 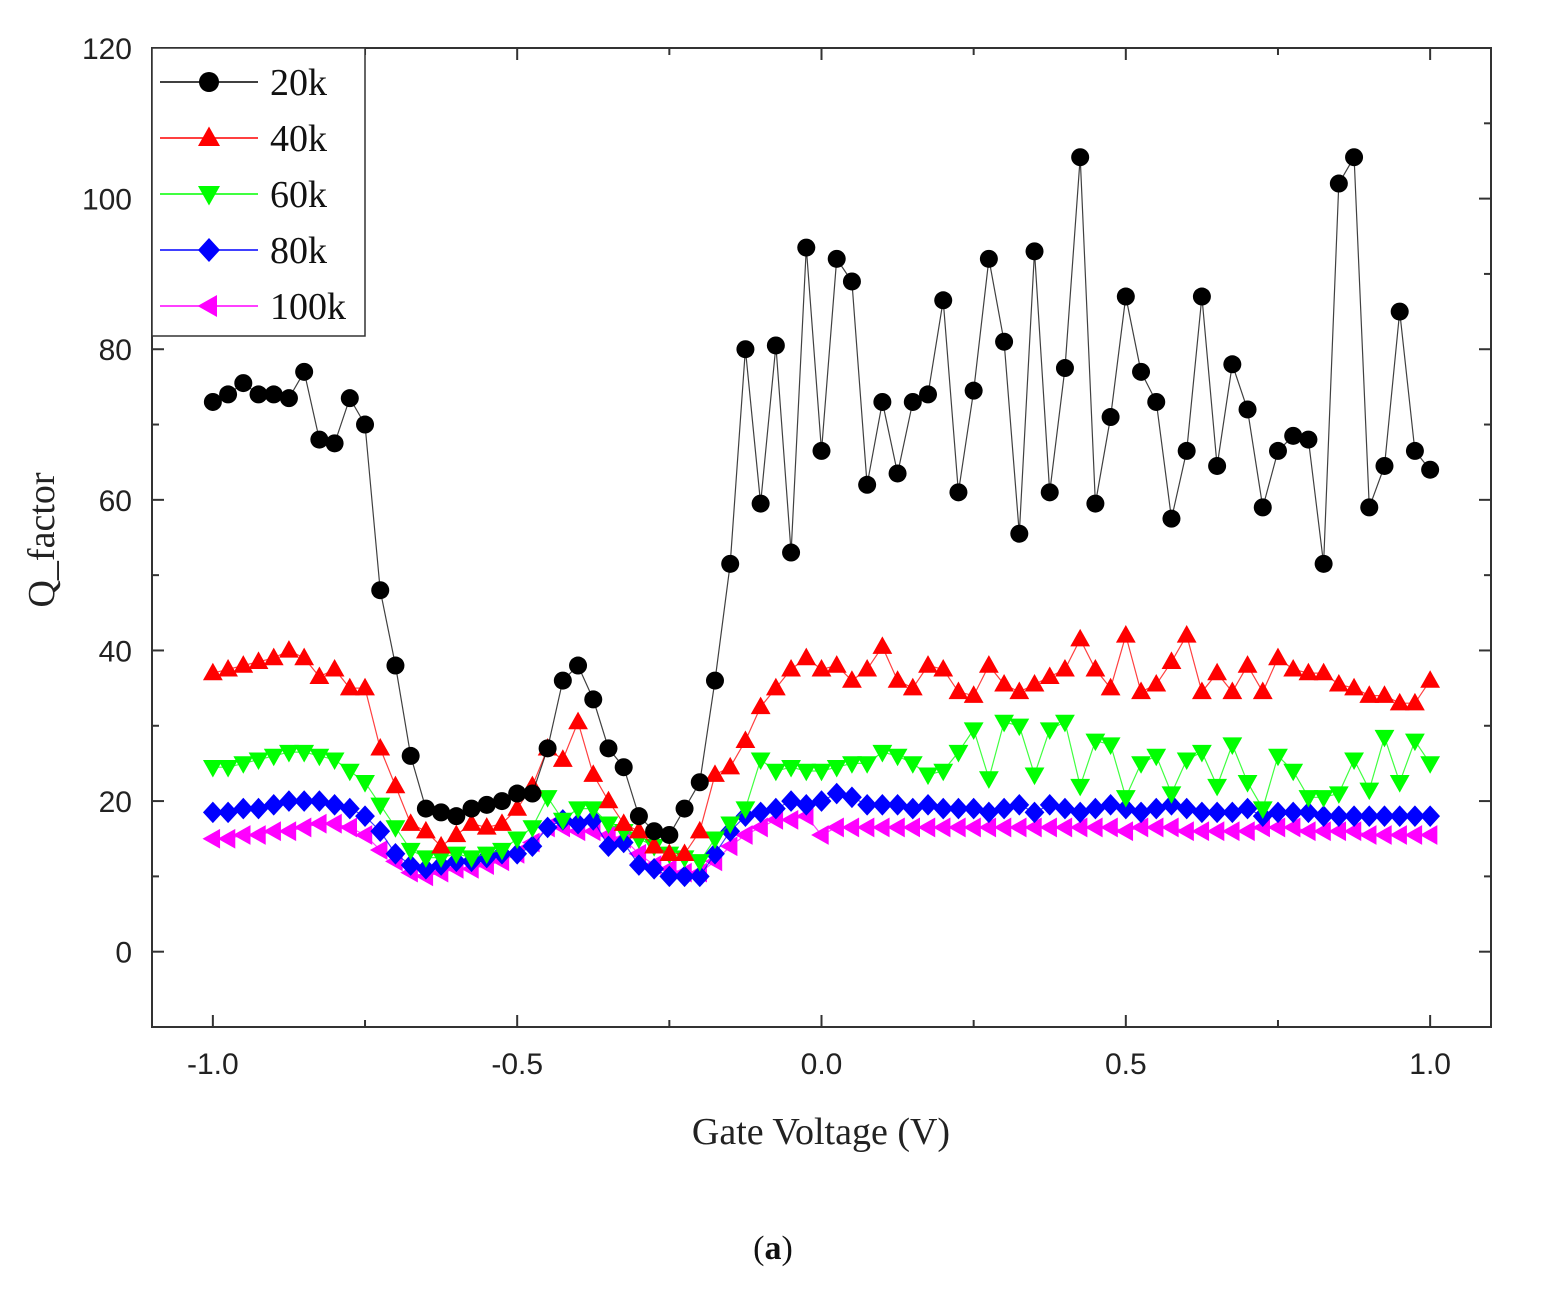 I want to click on legend-item-40k: 40k, so click(x=243, y=139).